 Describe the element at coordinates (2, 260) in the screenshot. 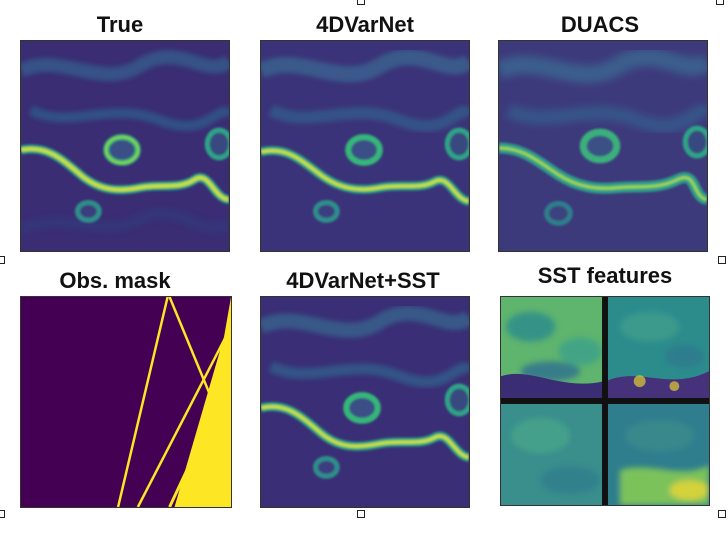

I see `resize-handle-middle-left` at that location.